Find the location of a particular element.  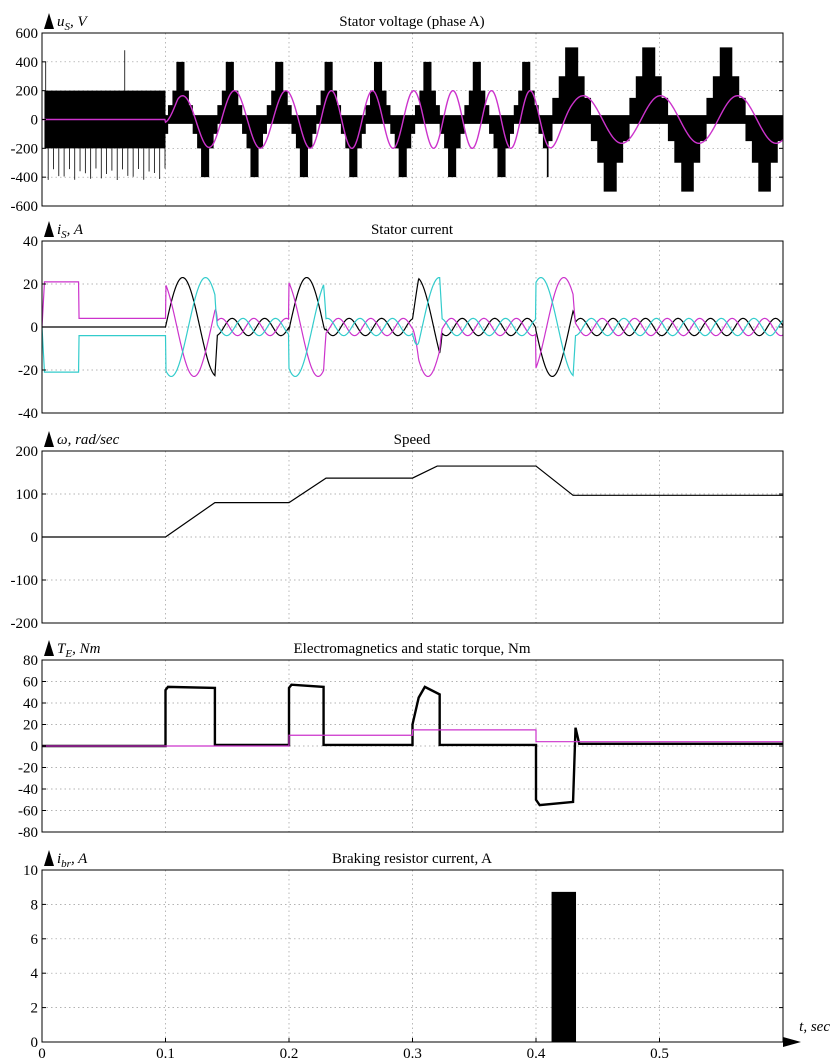

voltage-fundamental-series is located at coordinates (412, 119).